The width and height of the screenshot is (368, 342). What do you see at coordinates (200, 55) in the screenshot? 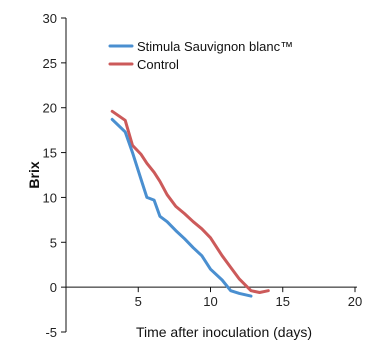
I see `legend: Stimula Sauvignon blanc™ Control` at bounding box center [200, 55].